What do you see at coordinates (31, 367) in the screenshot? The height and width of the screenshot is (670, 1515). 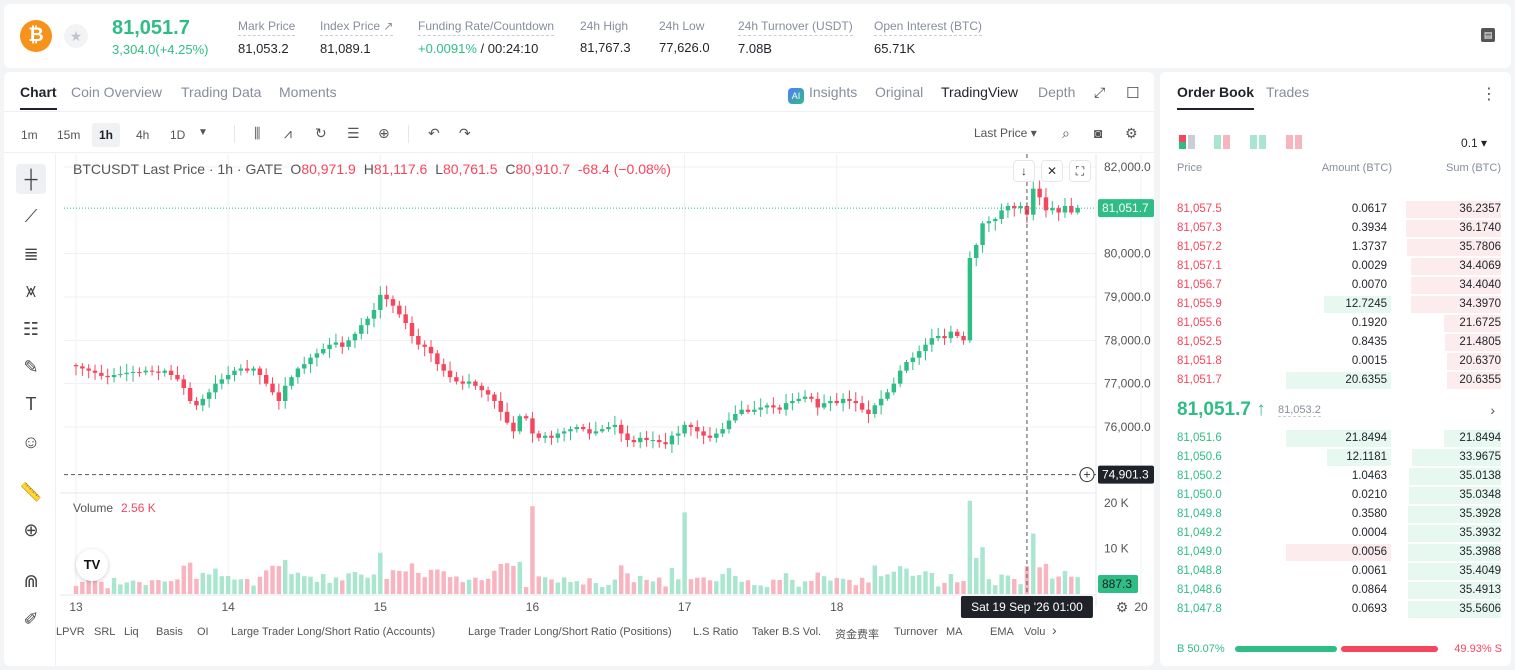 I see `brush-icon: ✎` at bounding box center [31, 367].